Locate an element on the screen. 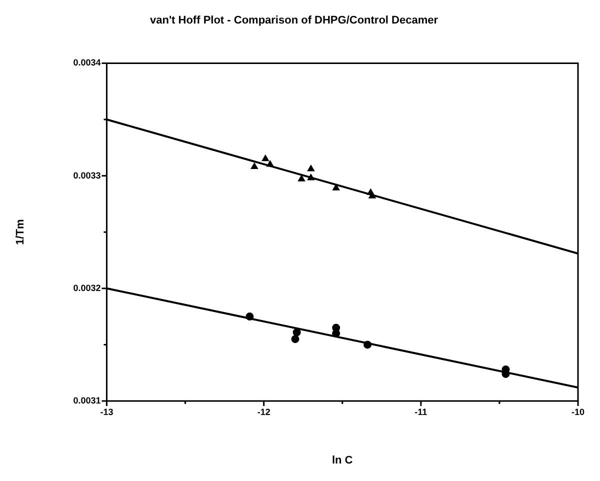 The image size is (600, 481). y-tick-label: 0.0034 is located at coordinates (87, 63).